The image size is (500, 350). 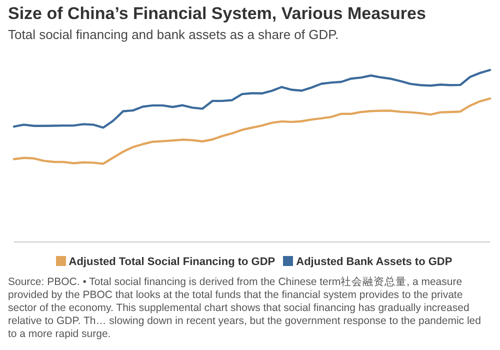 What do you see at coordinates (172, 262) in the screenshot?
I see `legend-label: Adjusted Total Social Financing to GDP` at bounding box center [172, 262].